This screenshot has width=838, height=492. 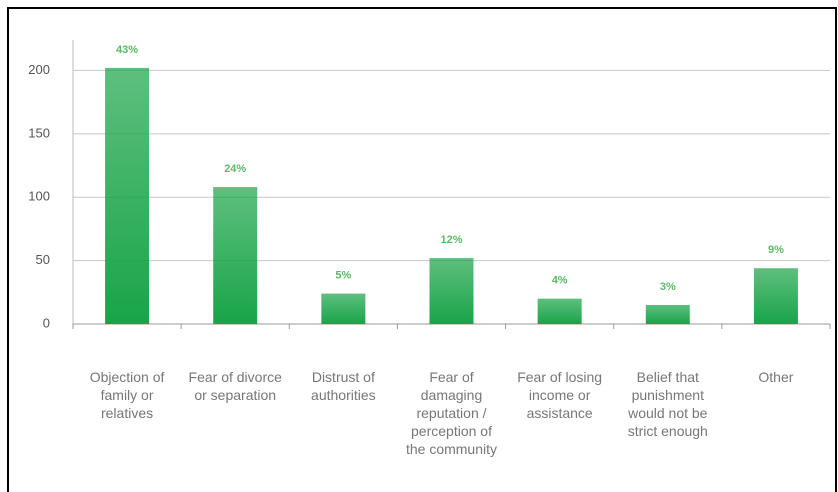 What do you see at coordinates (776, 250) in the screenshot?
I see `bar-annotation: 9%` at bounding box center [776, 250].